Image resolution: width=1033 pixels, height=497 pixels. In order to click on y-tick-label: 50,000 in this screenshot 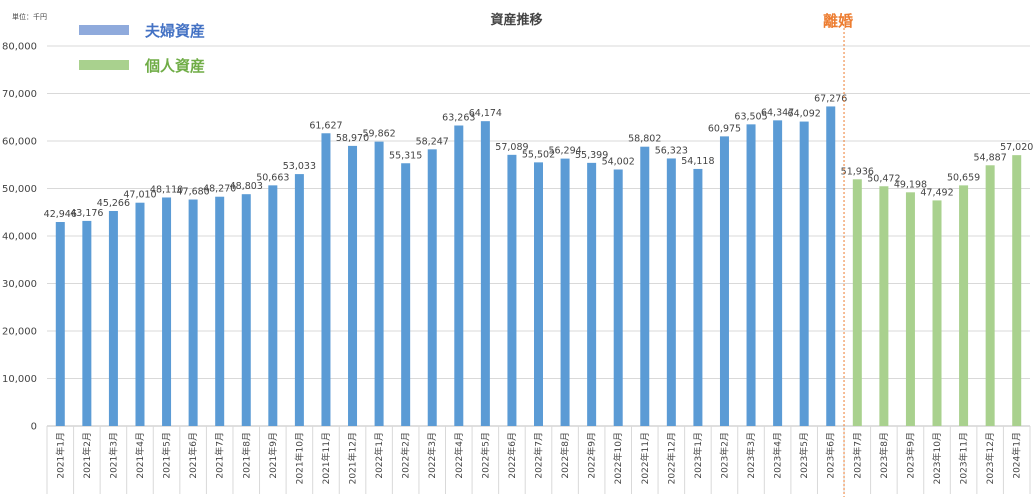, I will do `click(19, 189)`.